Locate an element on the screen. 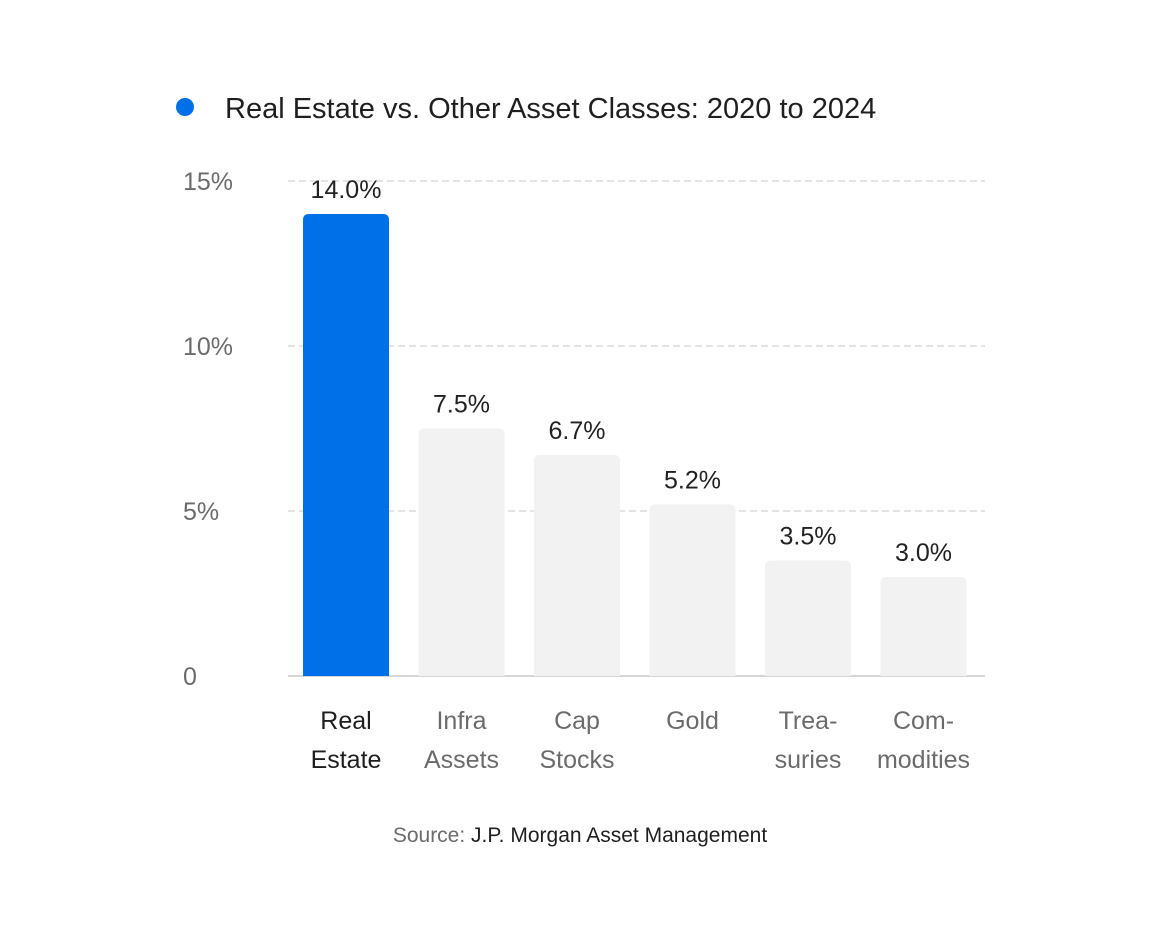 This screenshot has height=940, width=1160. y-axis-ticks: 0 5% 10% 15% is located at coordinates (208, 429).